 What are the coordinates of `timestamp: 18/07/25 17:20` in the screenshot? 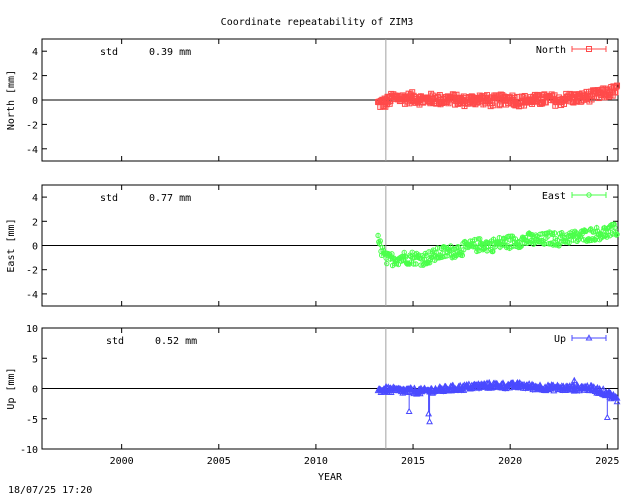 It's located at (50, 490).